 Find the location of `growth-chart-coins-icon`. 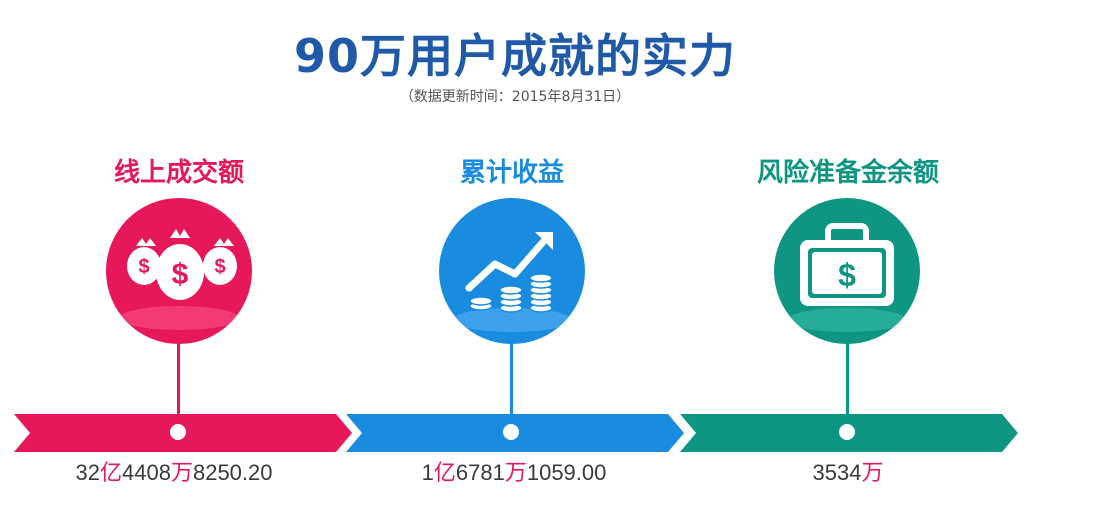

growth-chart-coins-icon is located at coordinates (512, 282).